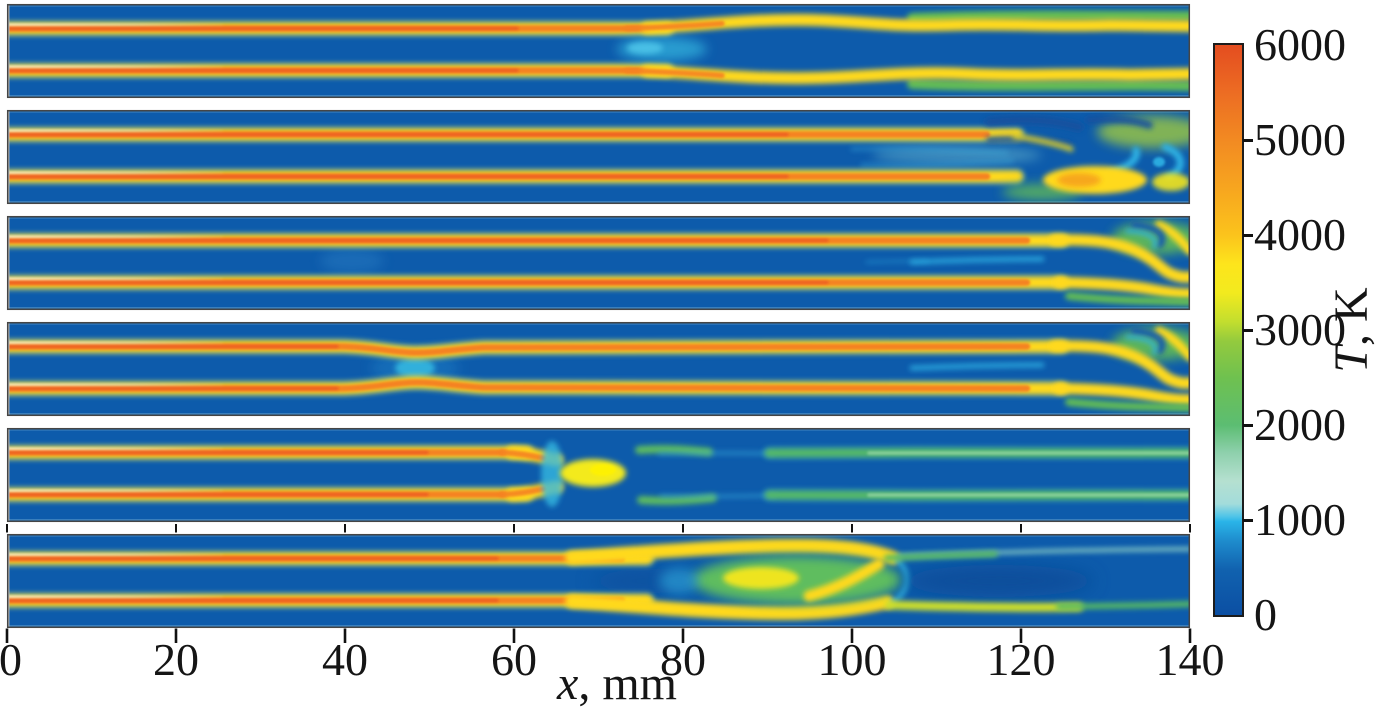 The width and height of the screenshot is (1381, 708). Describe the element at coordinates (683, 659) in the screenshot. I see `x-tick-label-80: 80` at that location.